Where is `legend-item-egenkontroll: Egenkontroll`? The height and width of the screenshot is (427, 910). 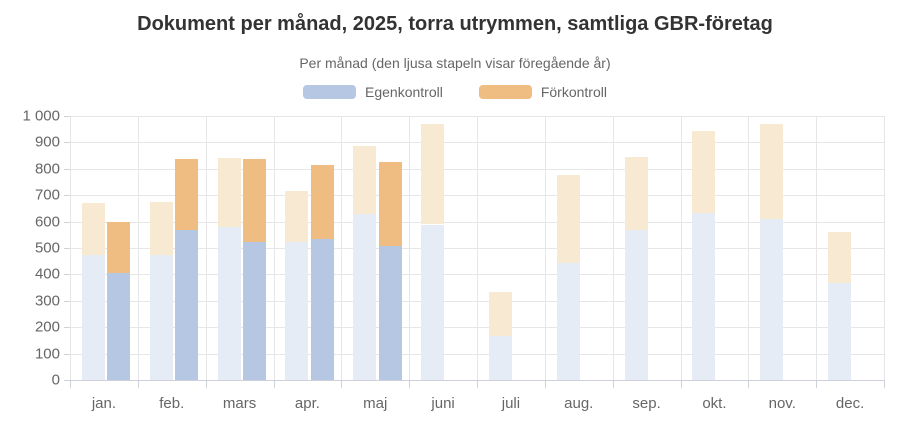 legend-item-egenkontroll: Egenkontroll is located at coordinates (373, 92).